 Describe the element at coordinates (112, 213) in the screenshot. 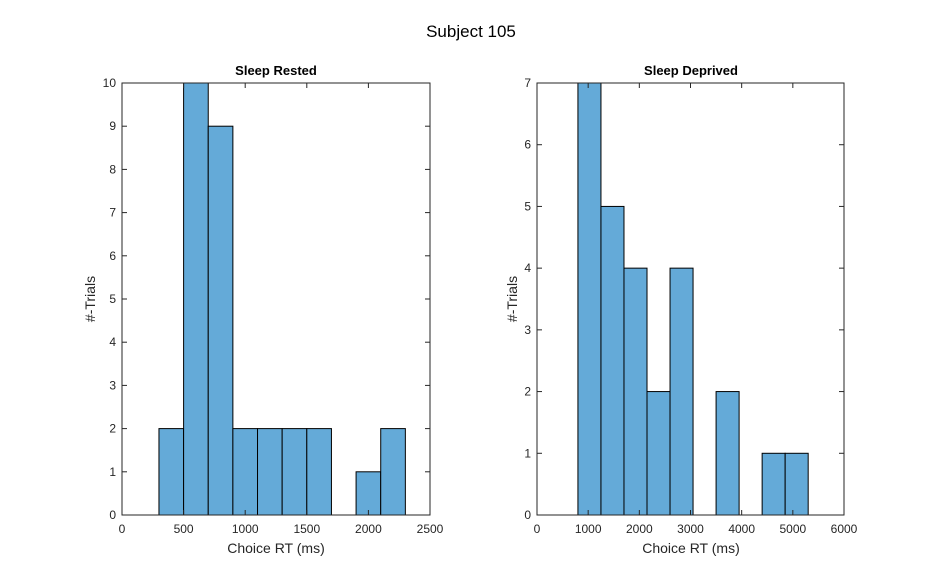

I see `y-tick-label-sleep-rested-7: 7` at that location.